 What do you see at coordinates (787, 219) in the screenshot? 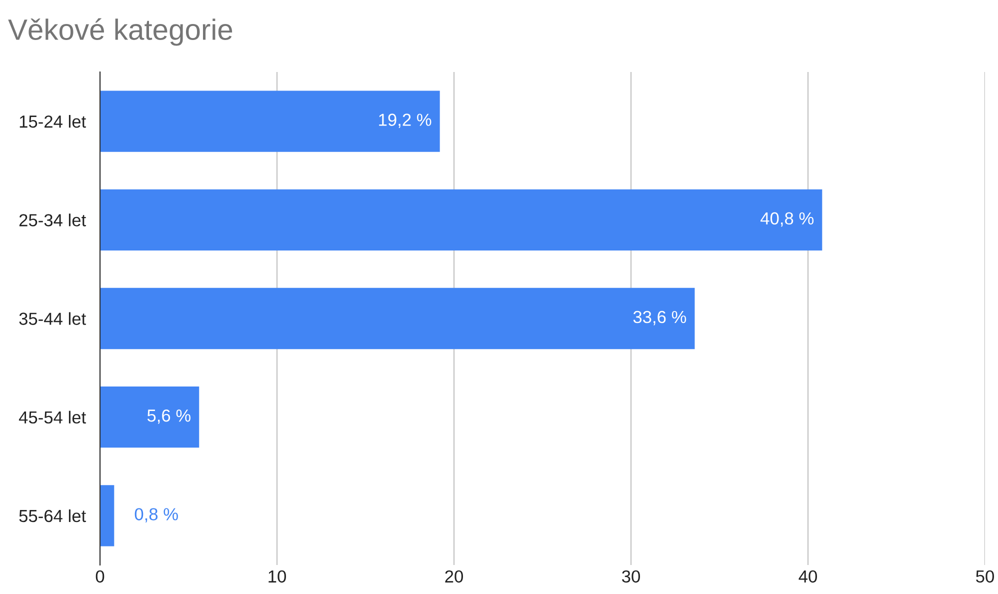
I see `data-label: 40,8 %` at bounding box center [787, 219].